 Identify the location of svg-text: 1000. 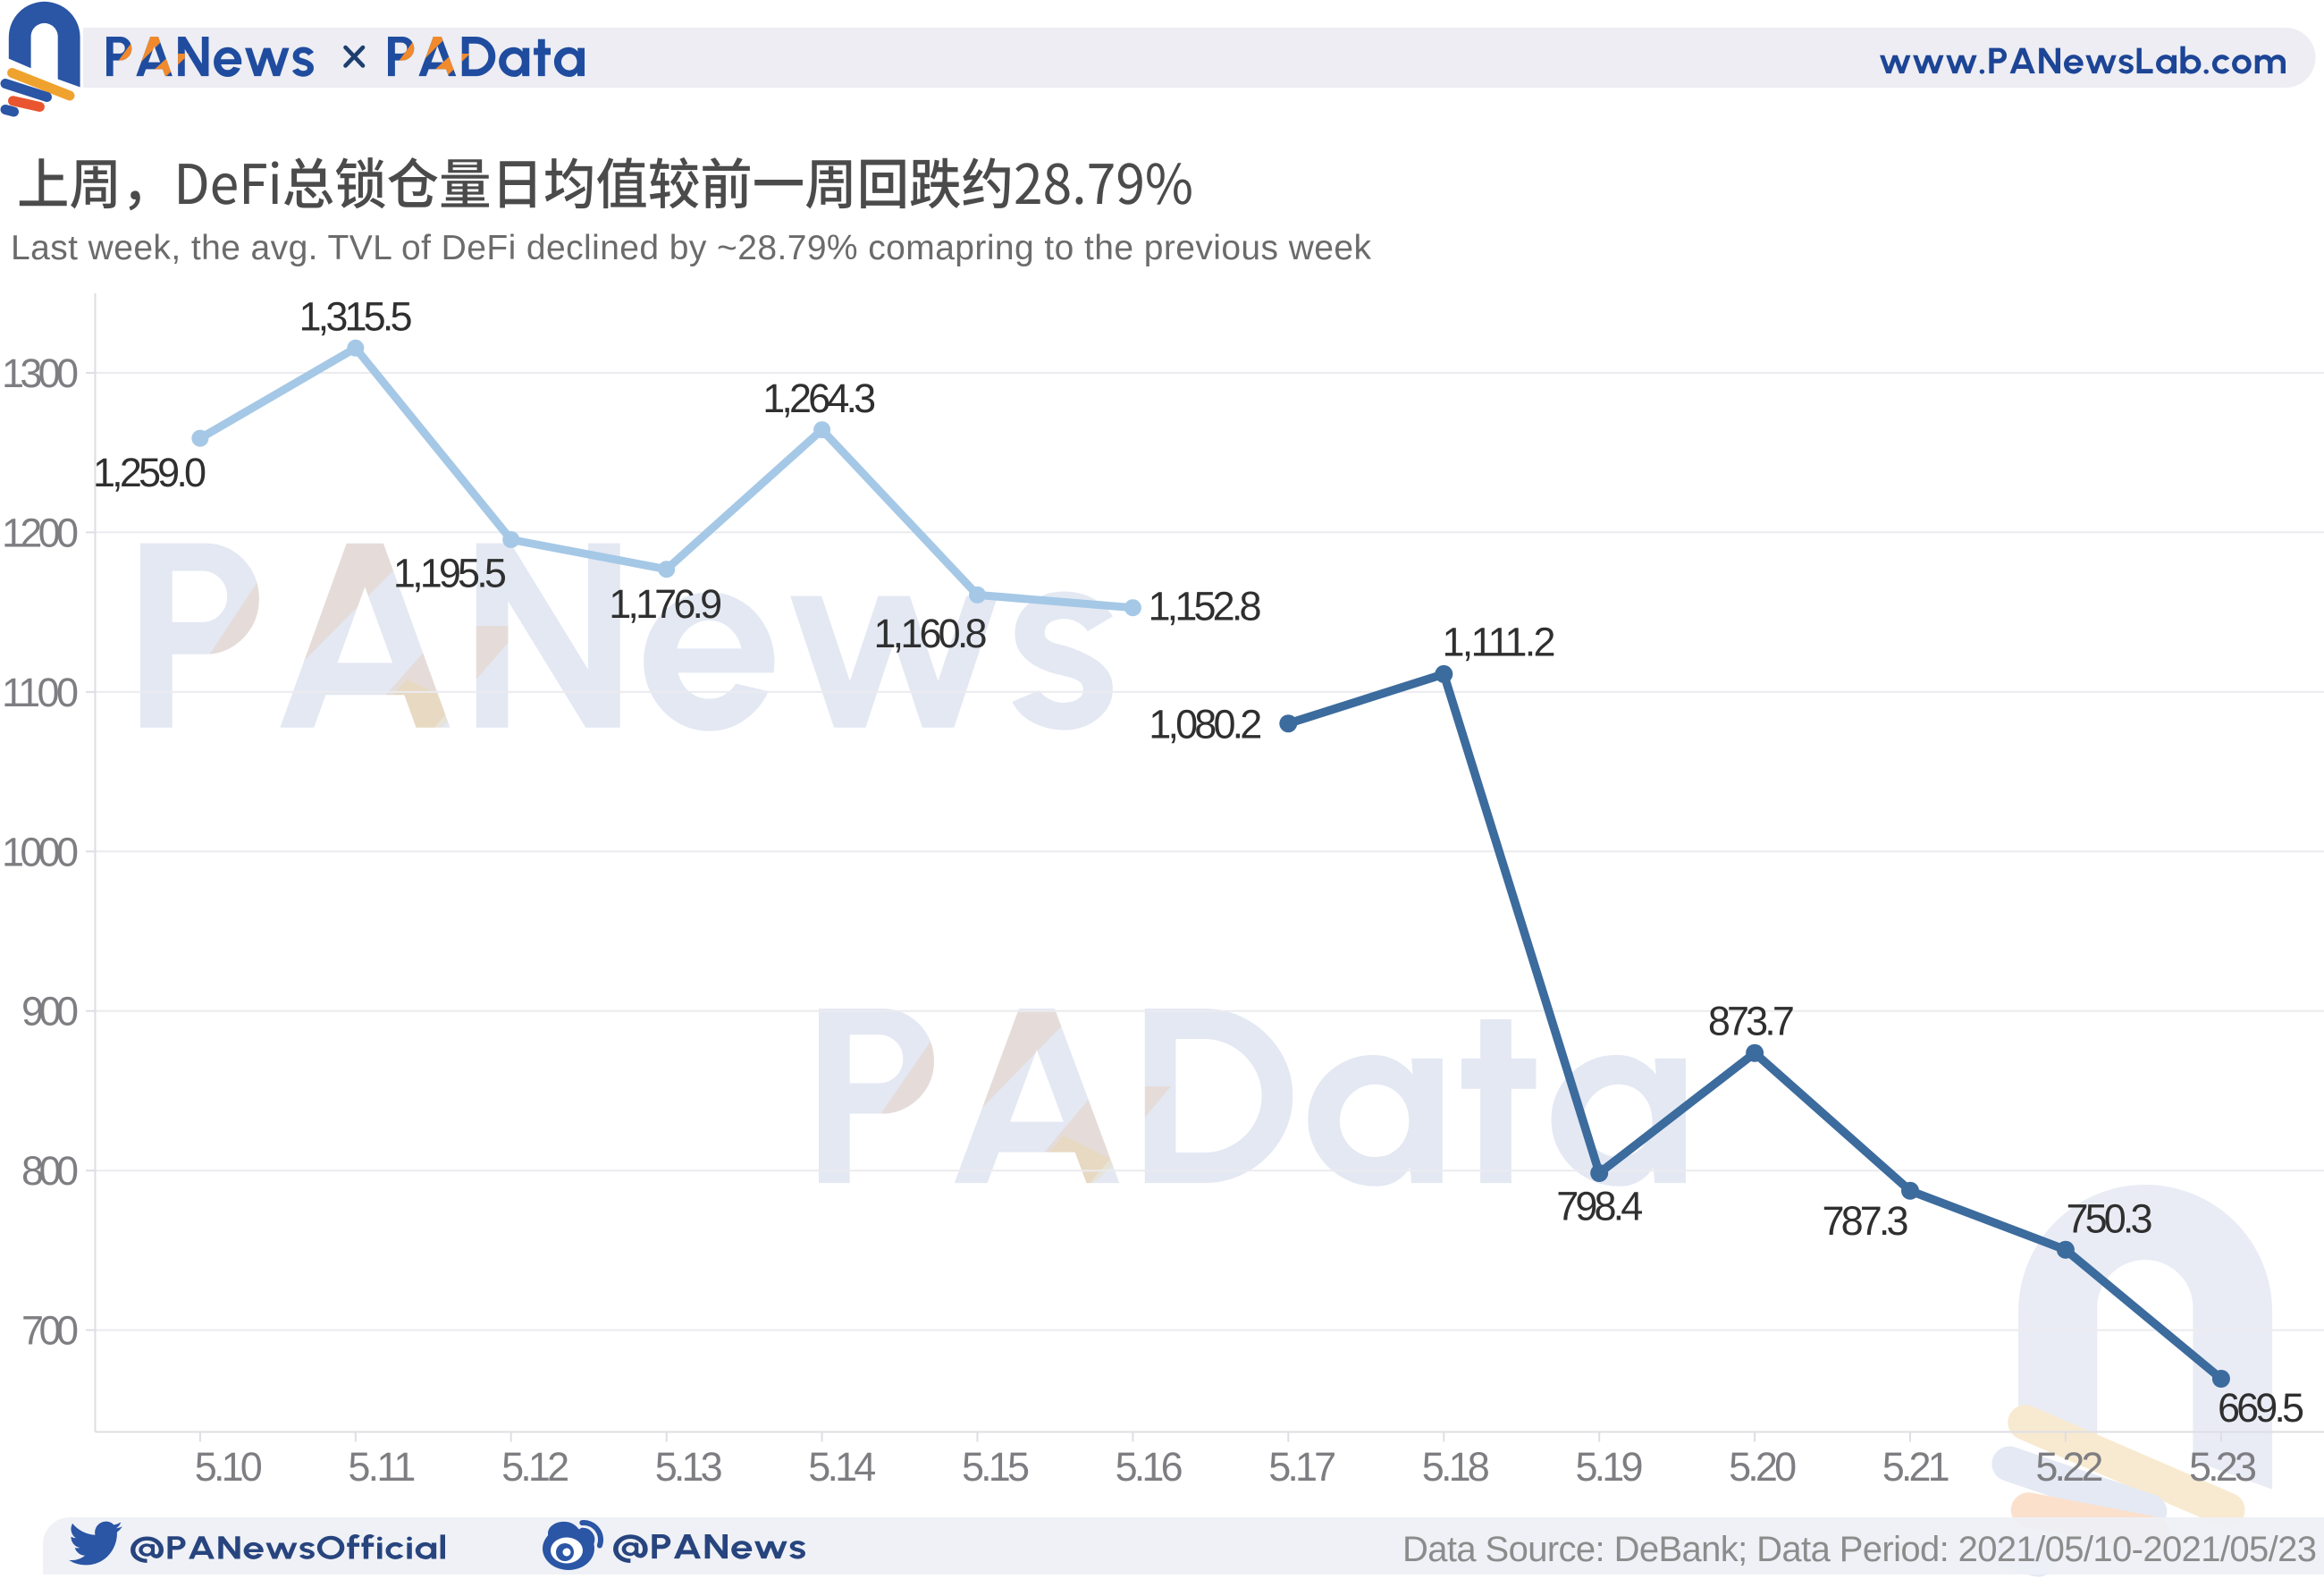
(40, 851).